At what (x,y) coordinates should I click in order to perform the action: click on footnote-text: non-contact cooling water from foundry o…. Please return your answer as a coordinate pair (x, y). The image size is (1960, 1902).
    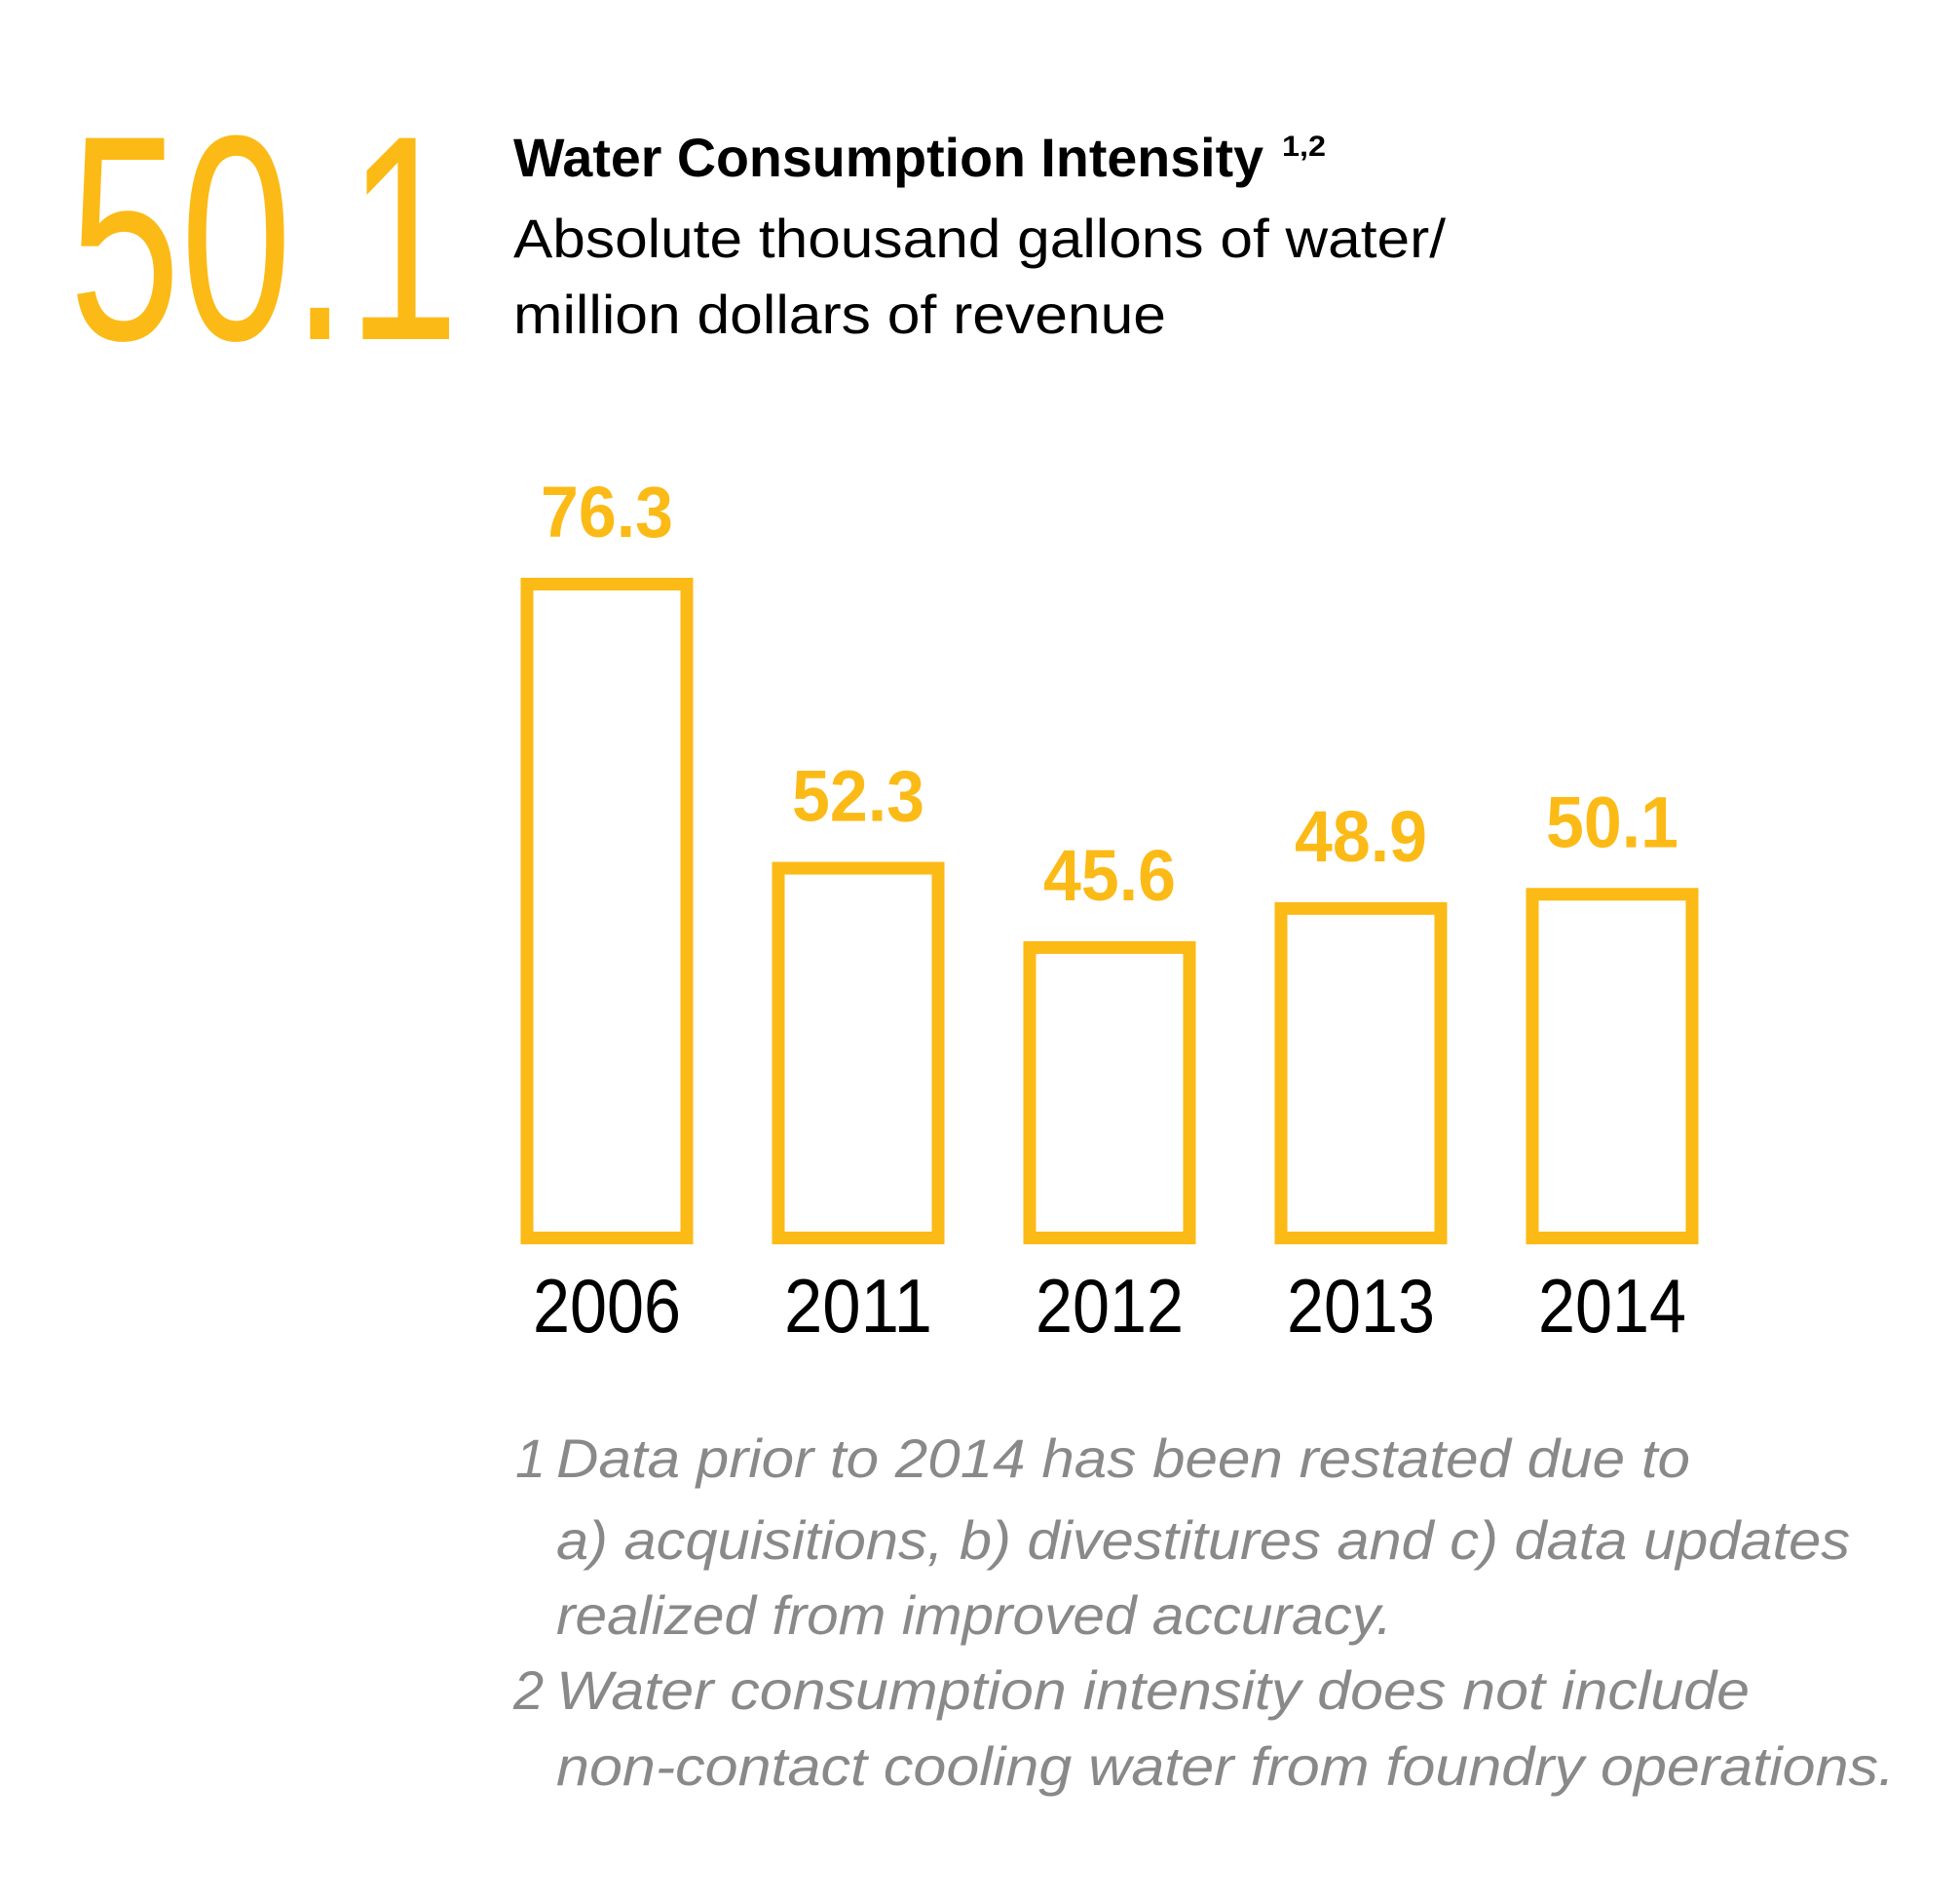
    Looking at the image, I should click on (1225, 1766).